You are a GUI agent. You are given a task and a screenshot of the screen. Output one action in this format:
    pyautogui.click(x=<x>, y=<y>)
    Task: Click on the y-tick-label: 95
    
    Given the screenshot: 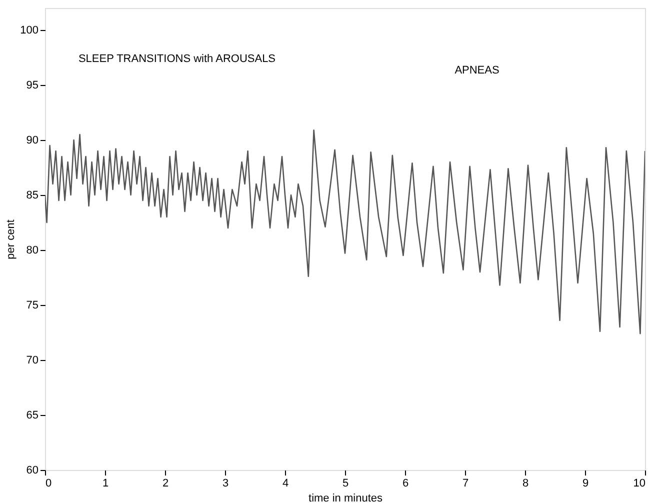 What is the action you would take?
    pyautogui.click(x=32, y=86)
    